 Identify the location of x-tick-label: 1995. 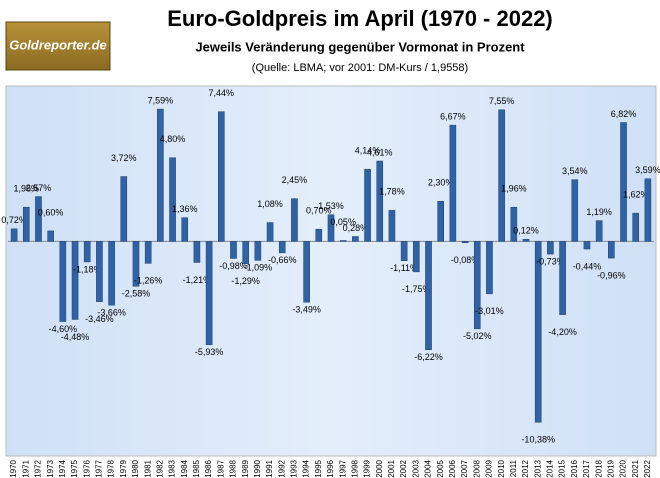
(318, 468).